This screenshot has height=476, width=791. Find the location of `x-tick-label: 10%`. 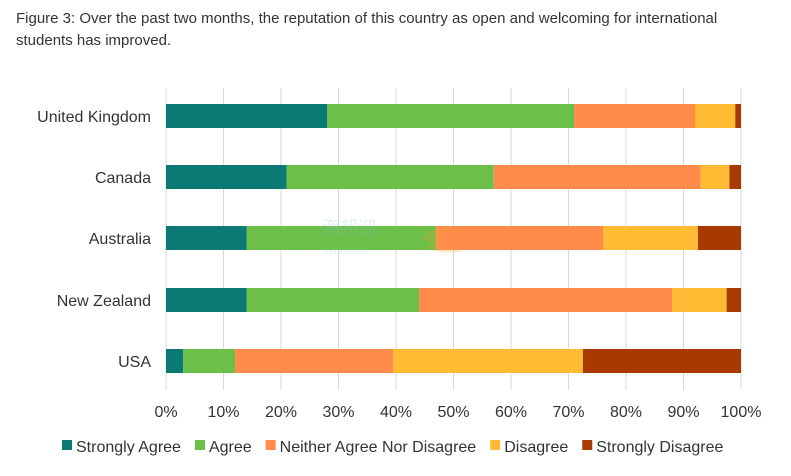

x-tick-label: 10% is located at coordinates (223, 412).